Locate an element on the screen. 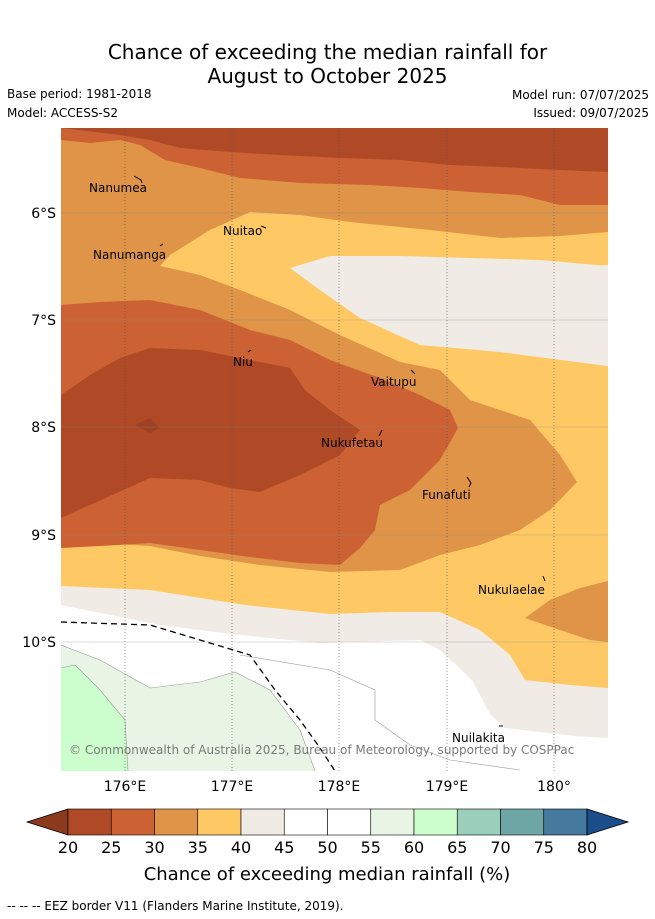 Image resolution: width=655 pixels, height=919 pixels. island-funafuti-shape is located at coordinates (469, 482).